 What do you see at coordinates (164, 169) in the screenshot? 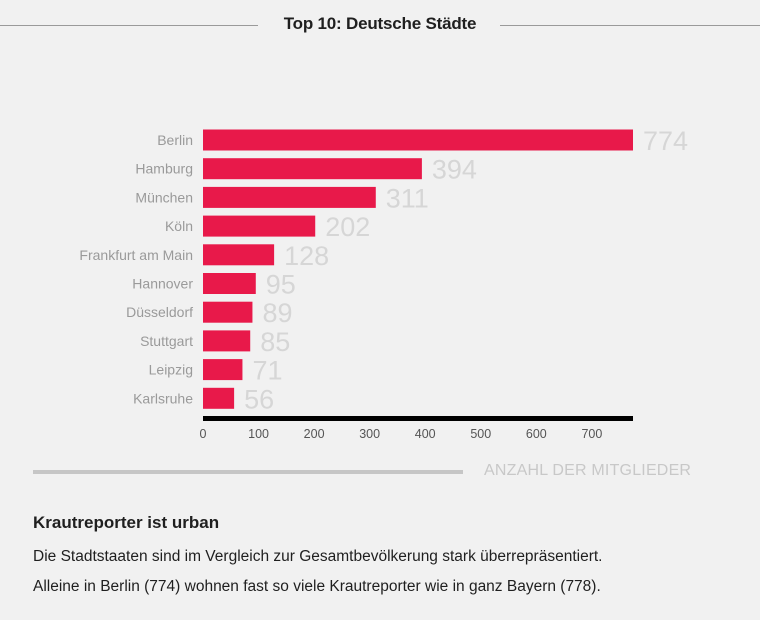
I see `category-label: Hamburg` at bounding box center [164, 169].